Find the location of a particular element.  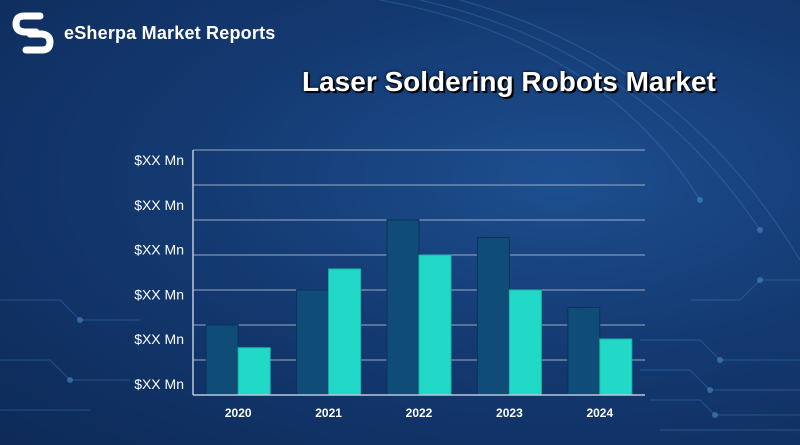

x-tick-label: 2024 is located at coordinates (599, 413).